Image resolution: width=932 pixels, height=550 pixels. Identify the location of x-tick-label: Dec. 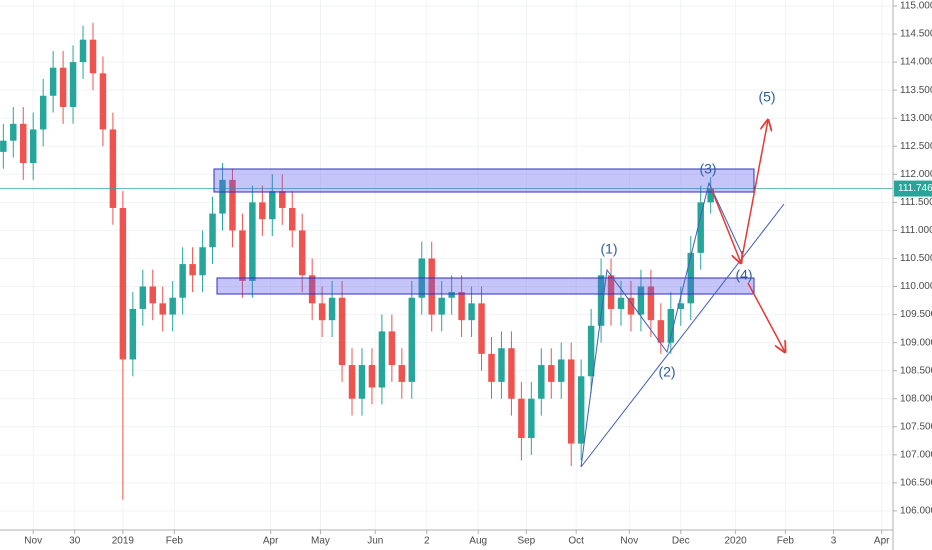
(681, 541).